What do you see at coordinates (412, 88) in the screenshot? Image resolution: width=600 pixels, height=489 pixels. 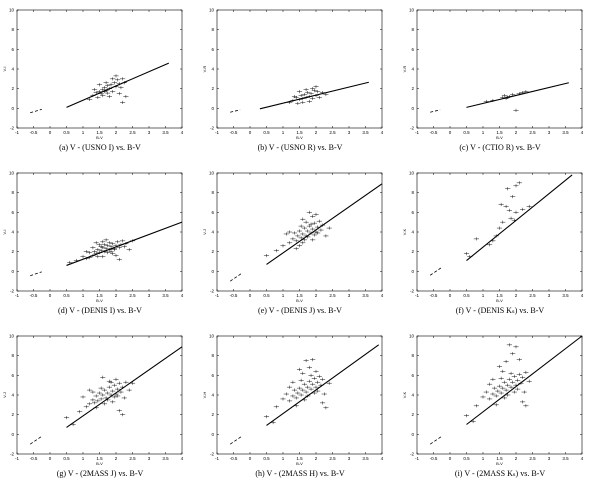 I see `y-tick-label: 2` at bounding box center [412, 88].